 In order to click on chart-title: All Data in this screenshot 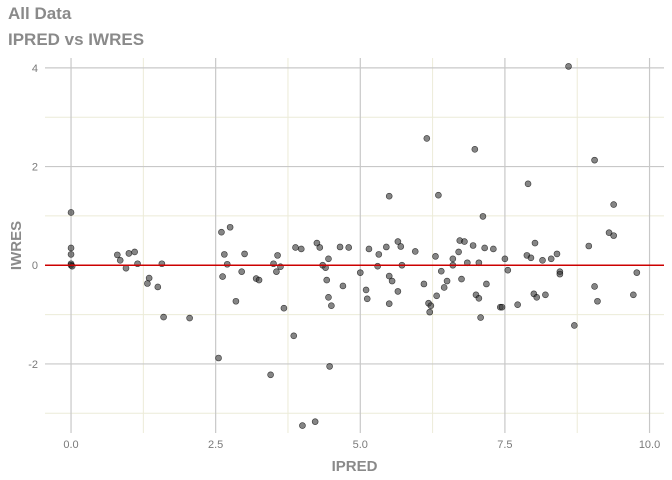, I will do `click(40, 13)`.